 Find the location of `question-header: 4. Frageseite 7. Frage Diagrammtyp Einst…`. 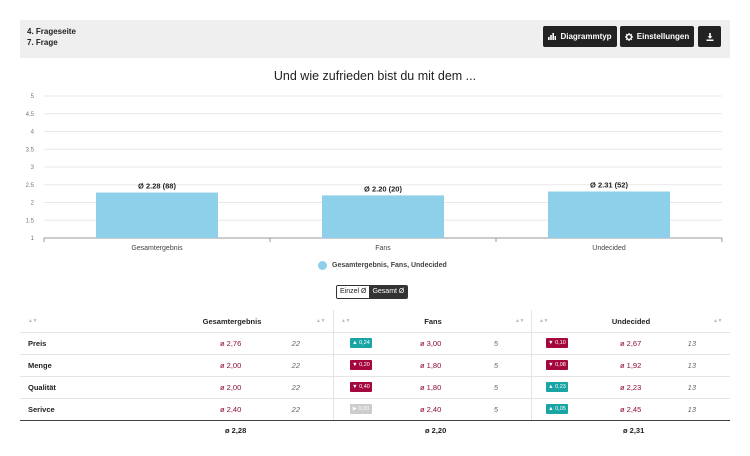

question-header: 4. Frageseite 7. Frage Diagrammtyp Einst… is located at coordinates (375, 39).